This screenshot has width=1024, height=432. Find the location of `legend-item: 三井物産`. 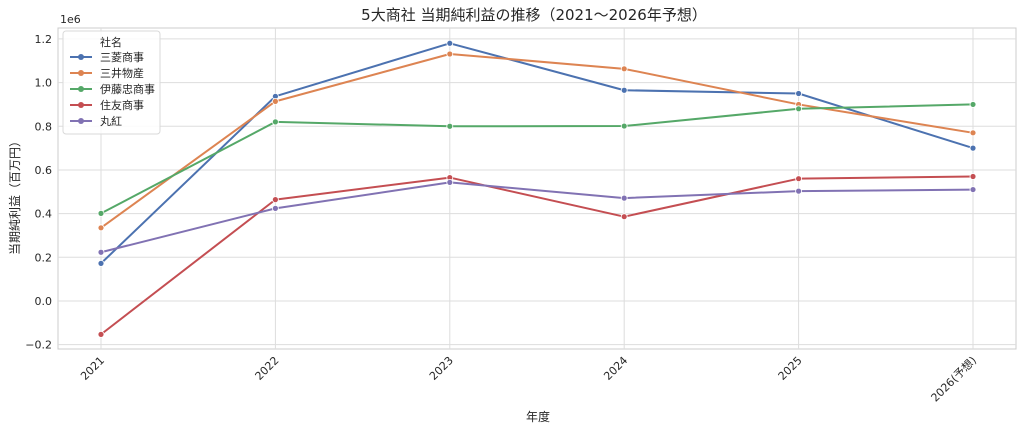

legend-item: 三井物産 is located at coordinates (107, 73).